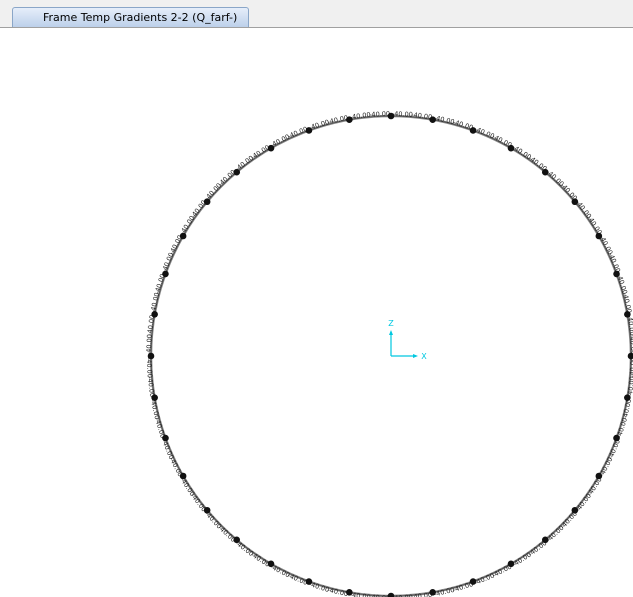 Image resolution: width=633 pixels, height=597 pixels. I want to click on axis-triad: Z X, so click(407, 340).